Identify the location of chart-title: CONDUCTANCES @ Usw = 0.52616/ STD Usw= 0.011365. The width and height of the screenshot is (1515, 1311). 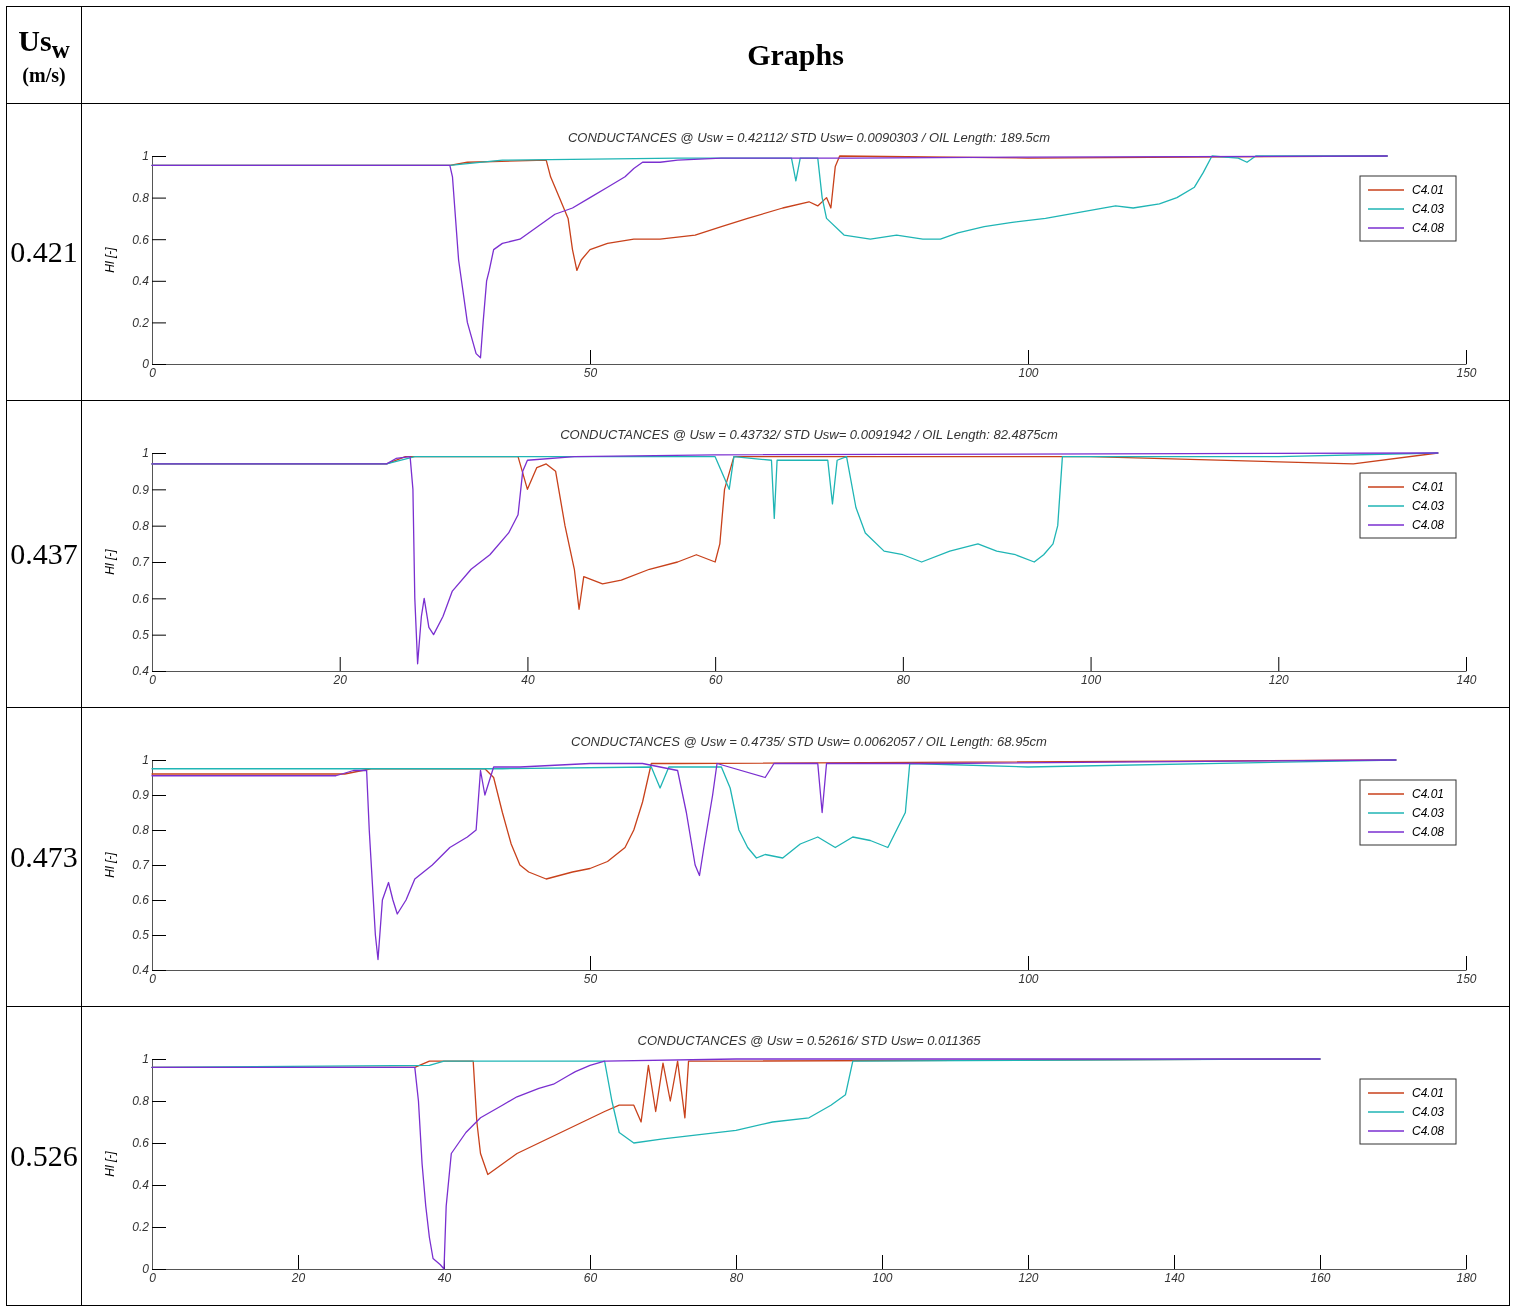
(809, 1040).